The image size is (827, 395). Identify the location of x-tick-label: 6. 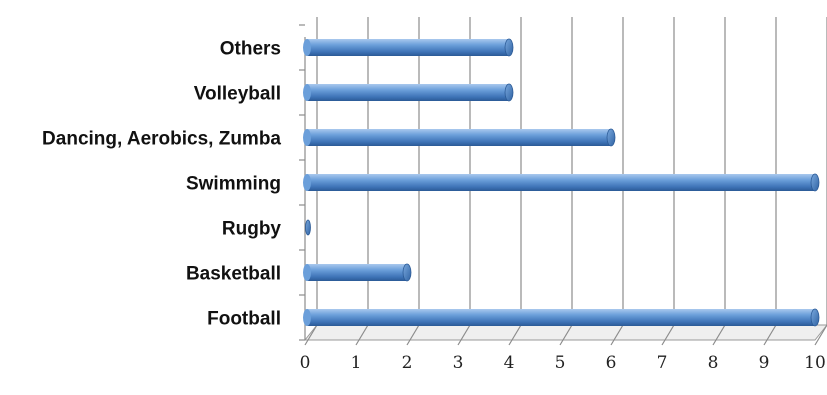
(611, 363).